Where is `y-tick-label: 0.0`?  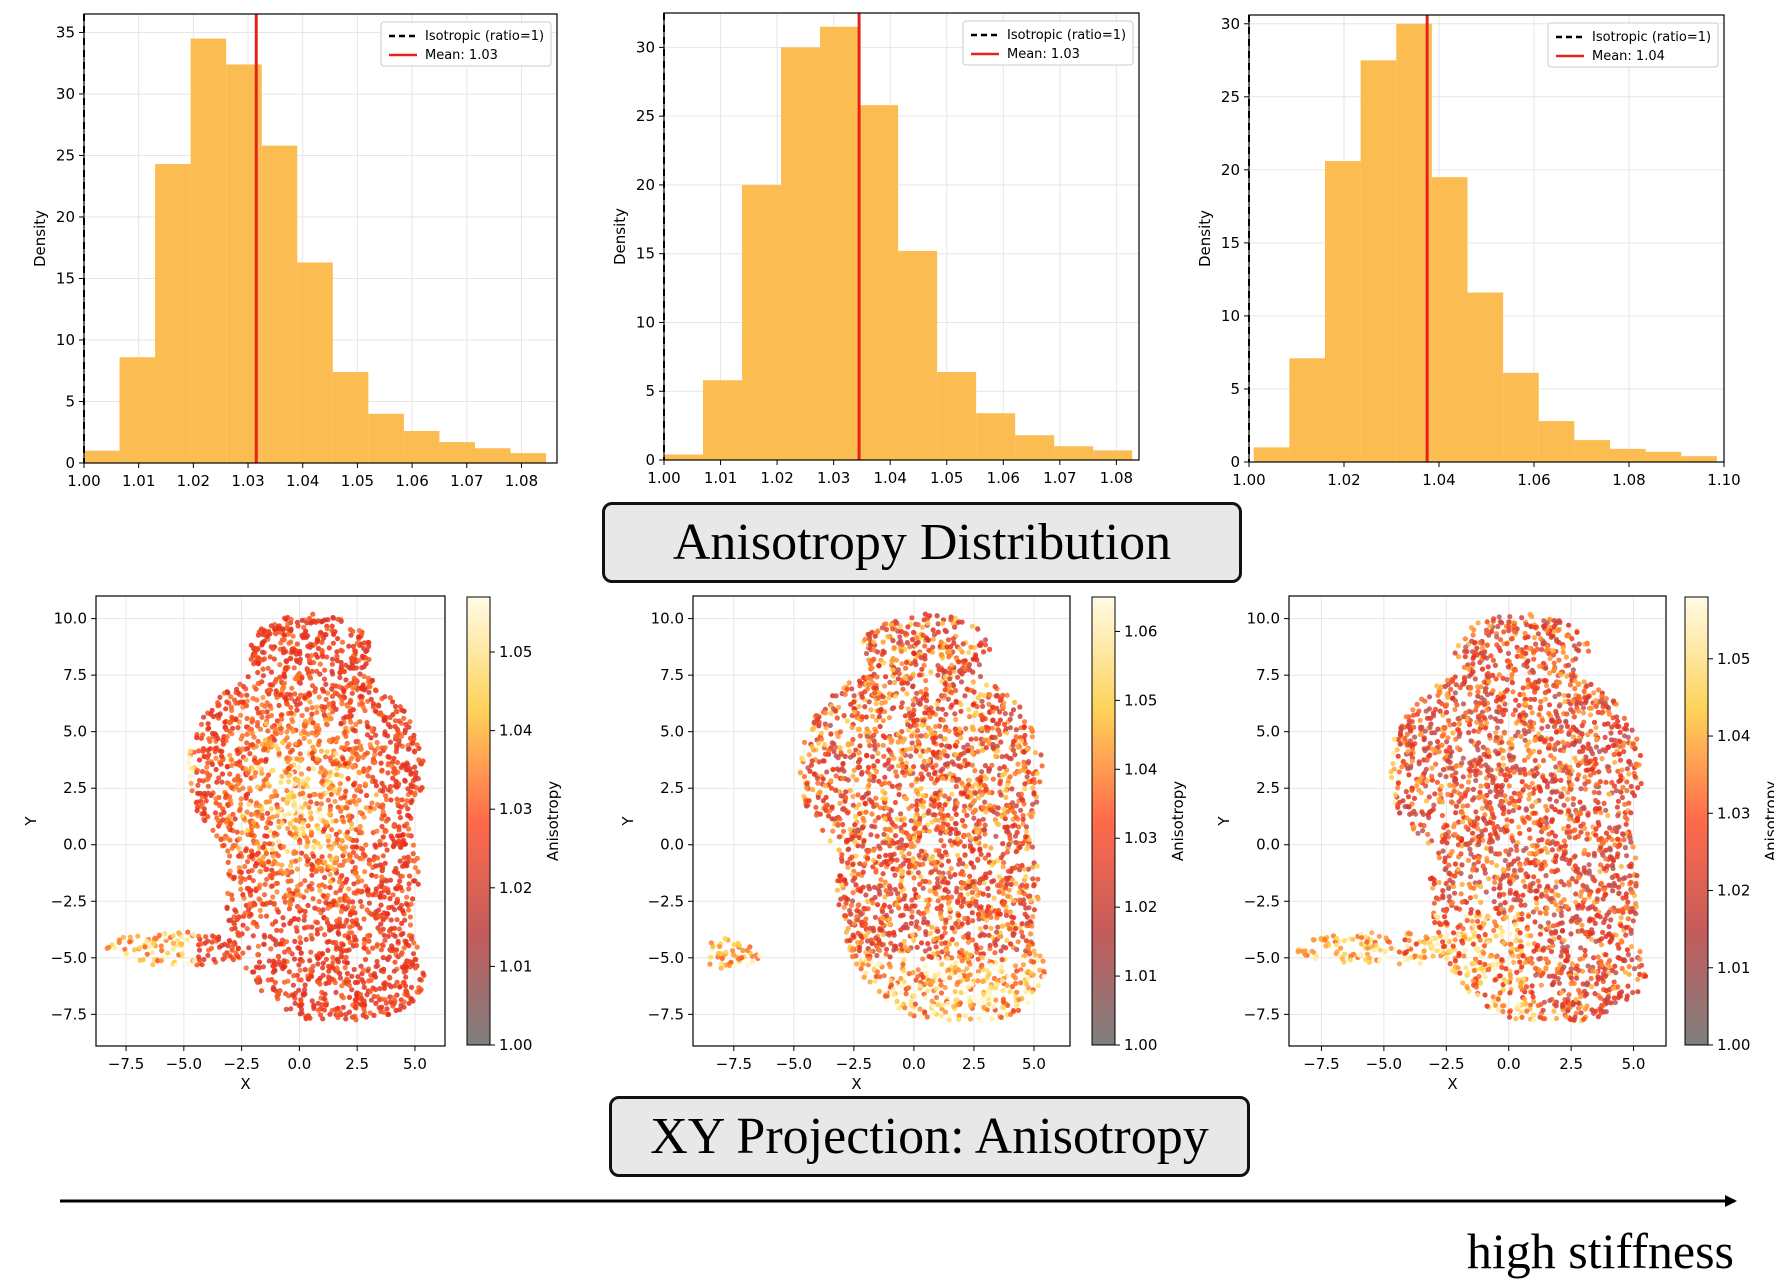
y-tick-label: 0.0 is located at coordinates (75, 845).